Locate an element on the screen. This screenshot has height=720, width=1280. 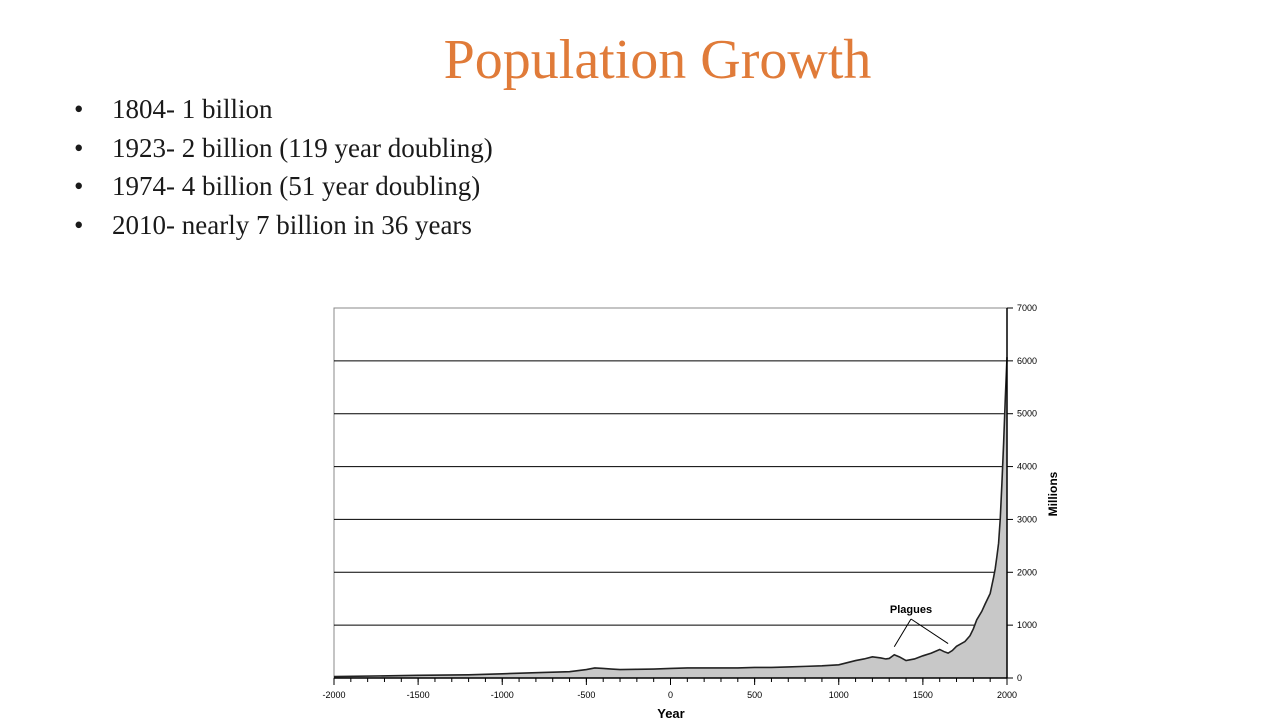
y-tick-label: 1000 is located at coordinates (1027, 625).